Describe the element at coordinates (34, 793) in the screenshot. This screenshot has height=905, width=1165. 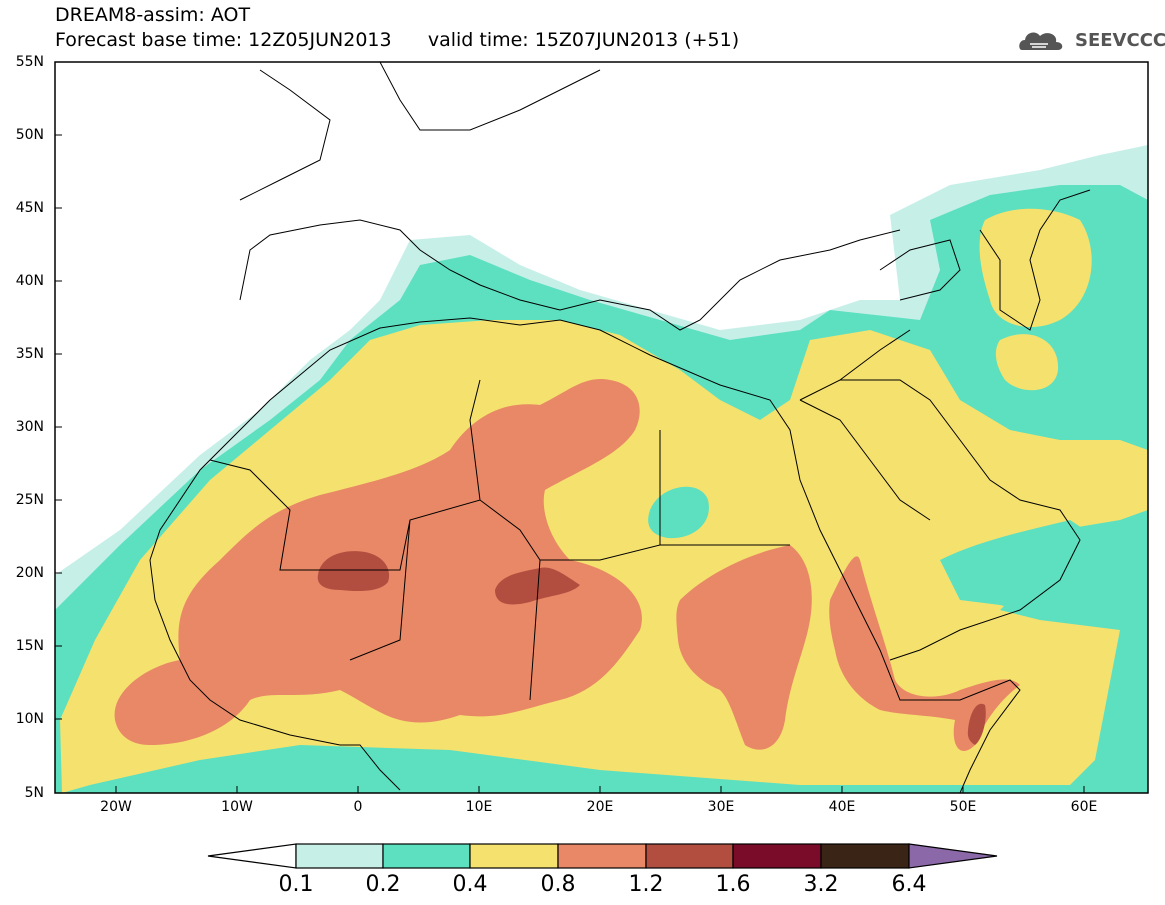
I see `lat-label-5n: 5N` at that location.